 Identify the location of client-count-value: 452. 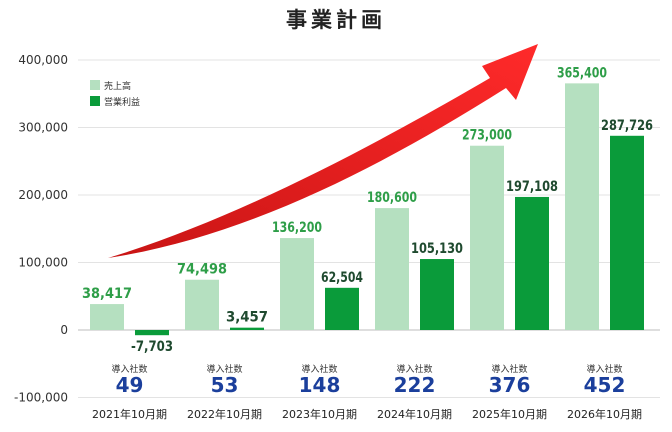
(605, 385).